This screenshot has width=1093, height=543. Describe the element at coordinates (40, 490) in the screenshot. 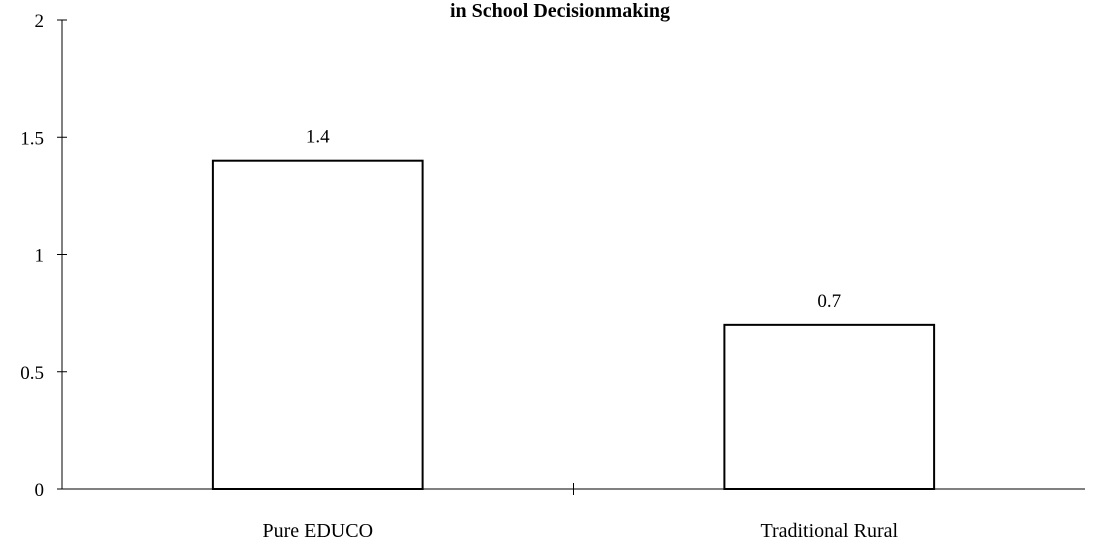

I see `y-tick-label: 0` at that location.